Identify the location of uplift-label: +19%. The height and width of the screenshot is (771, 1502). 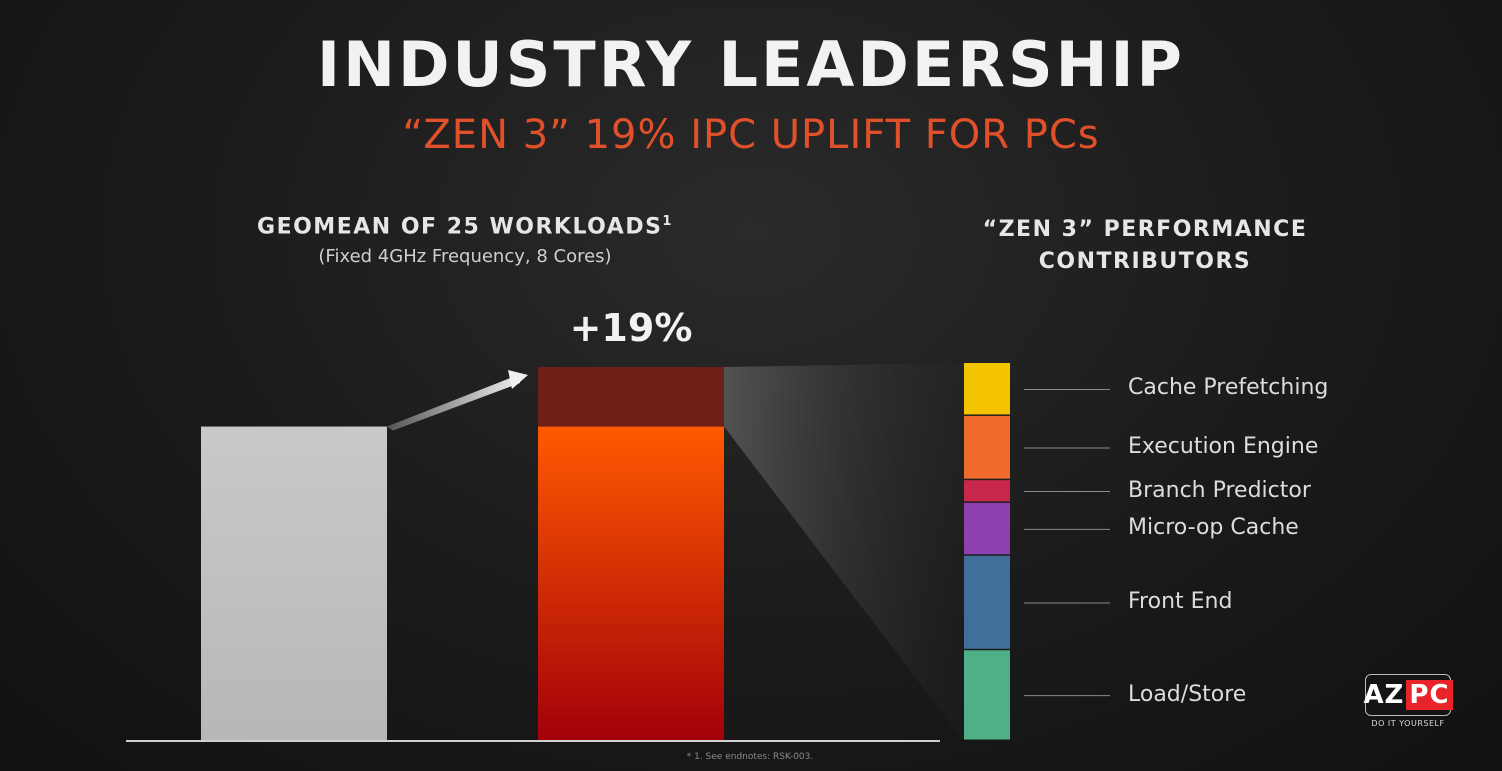
(631, 328).